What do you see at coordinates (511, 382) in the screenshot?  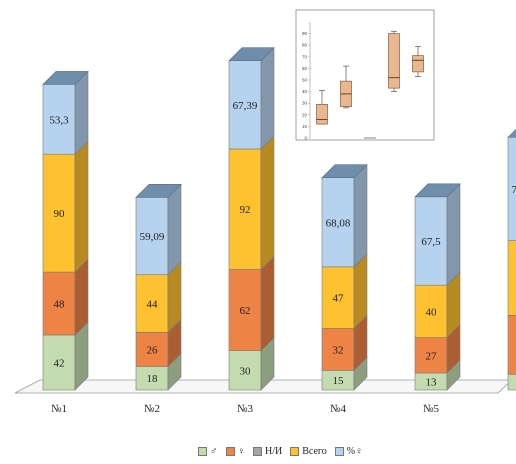 I see `bar-segment-6-1: 12` at bounding box center [511, 382].